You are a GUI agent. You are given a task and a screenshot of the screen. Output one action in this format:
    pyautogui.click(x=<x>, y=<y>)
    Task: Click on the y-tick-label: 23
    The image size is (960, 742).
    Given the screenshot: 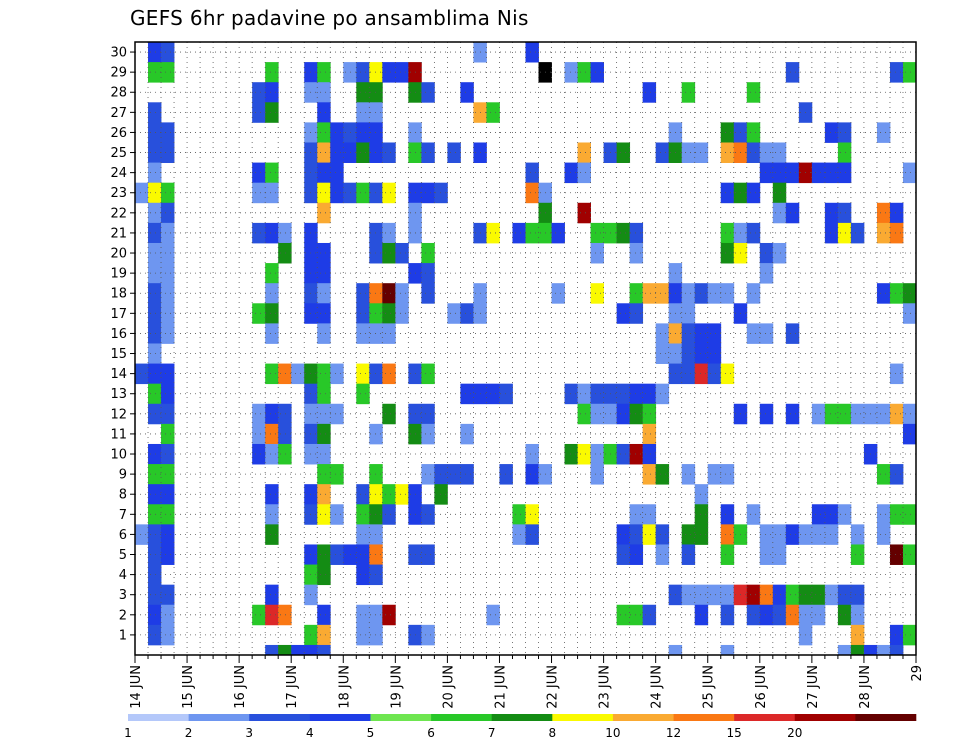 What is the action you would take?
    pyautogui.click(x=118, y=193)
    